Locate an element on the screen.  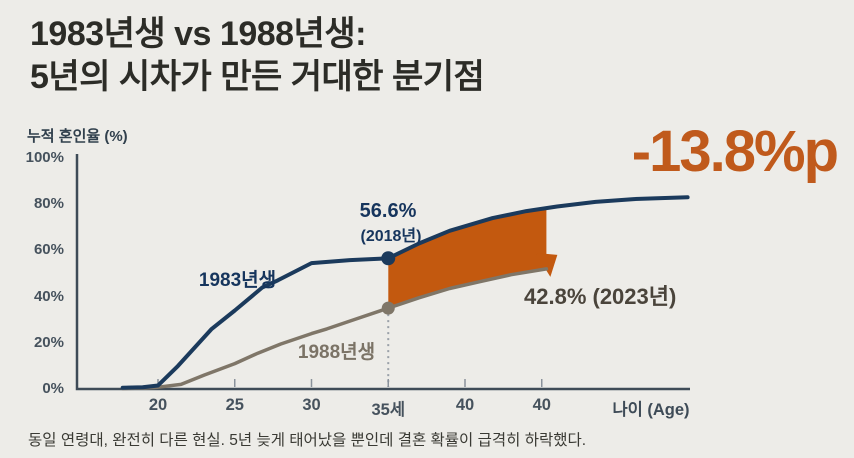
title-line-1: 1983년생 vs 1988년생: is located at coordinates (198, 34).